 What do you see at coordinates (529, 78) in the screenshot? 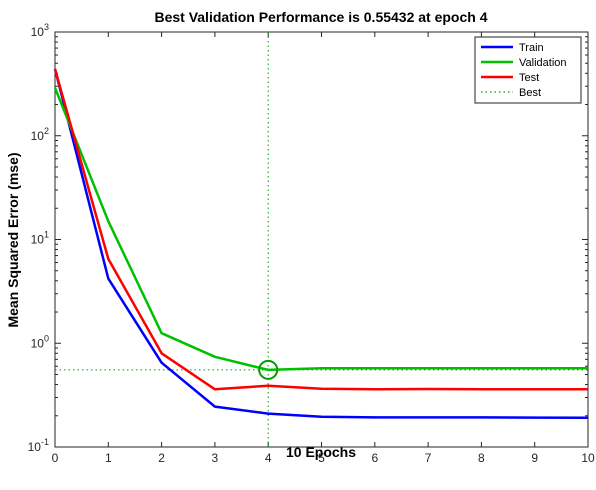
I see `legend-label-test: Test` at bounding box center [529, 78].